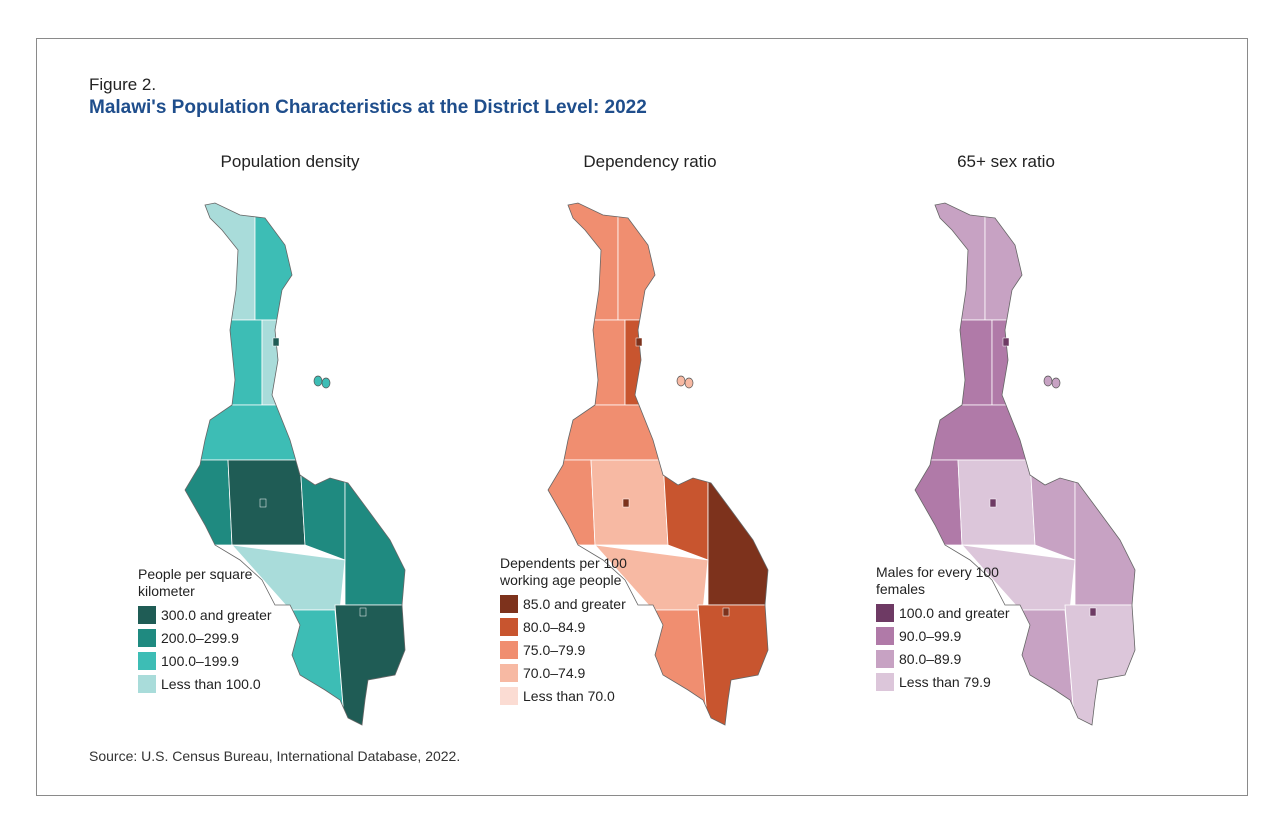  What do you see at coordinates (954, 612) in the screenshot?
I see `legend-label: 100.0 and greater` at bounding box center [954, 612].